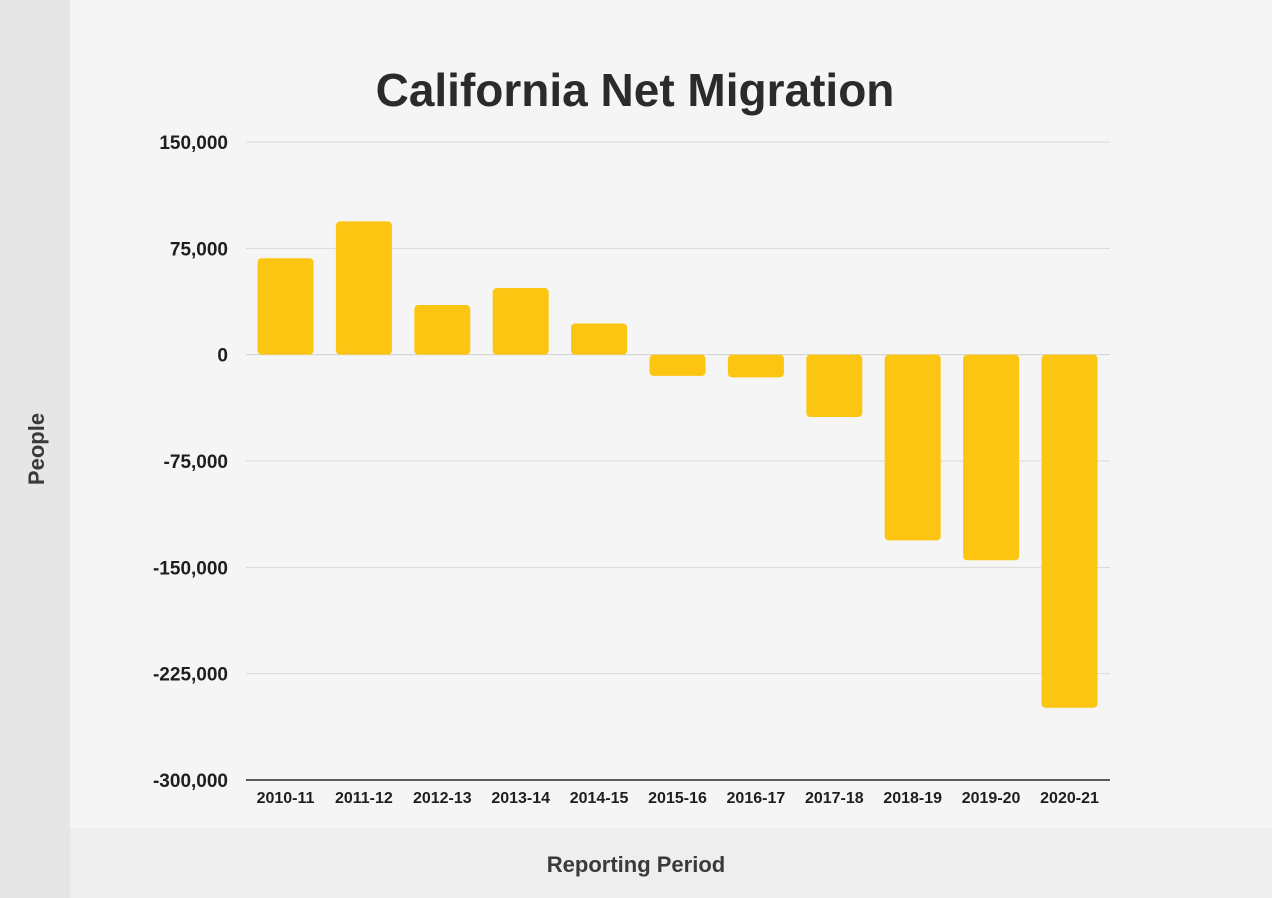  Describe the element at coordinates (196, 462) in the screenshot. I see `y-tick-label: -75,000` at that location.